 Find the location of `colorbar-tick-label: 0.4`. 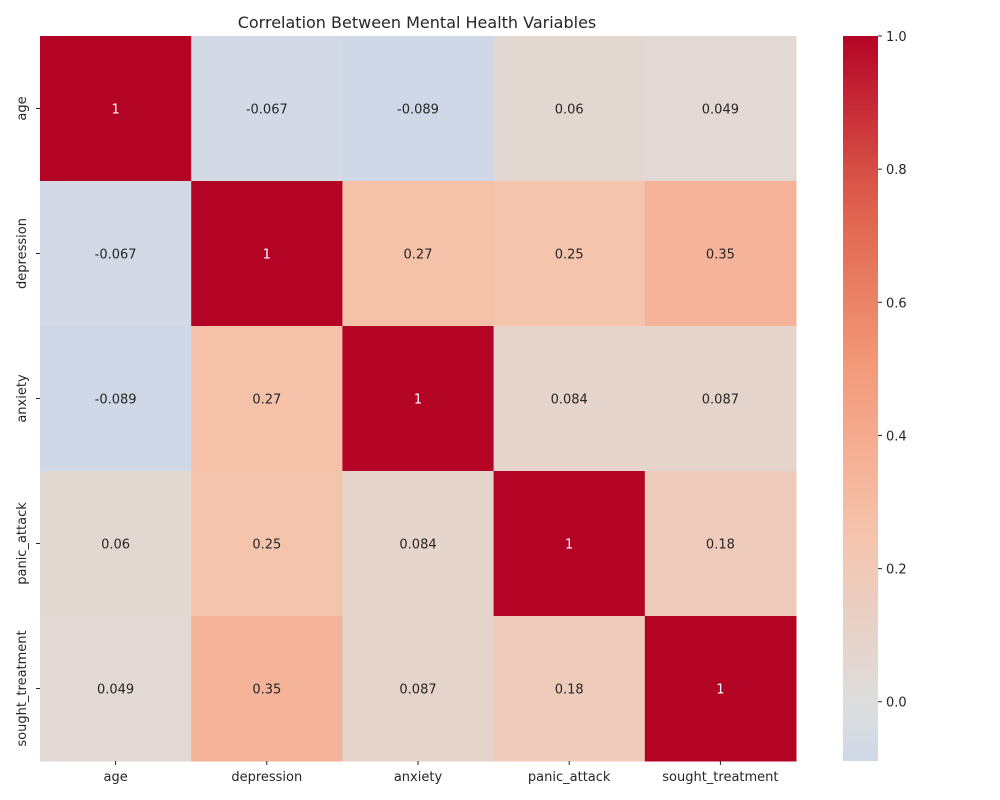

colorbar-tick-label: 0.4 is located at coordinates (896, 436).